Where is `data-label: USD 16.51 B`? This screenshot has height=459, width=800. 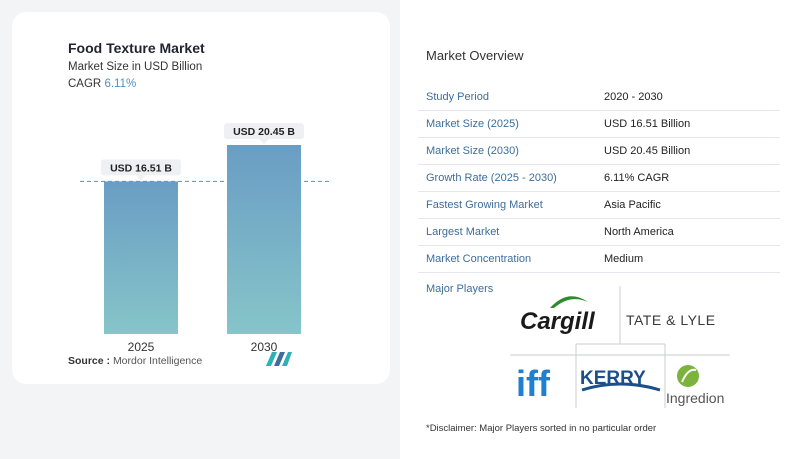 data-label: USD 16.51 B is located at coordinates (141, 168).